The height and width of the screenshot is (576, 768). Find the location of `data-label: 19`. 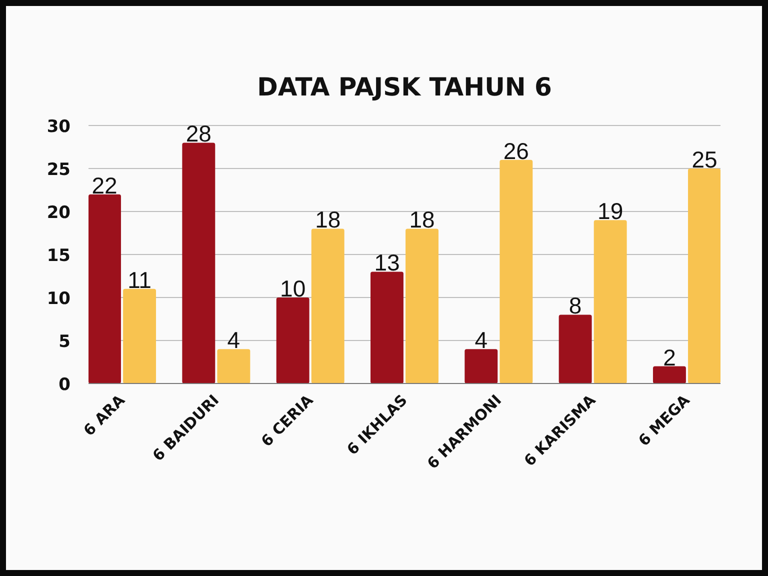

data-label: 19 is located at coordinates (611, 211).